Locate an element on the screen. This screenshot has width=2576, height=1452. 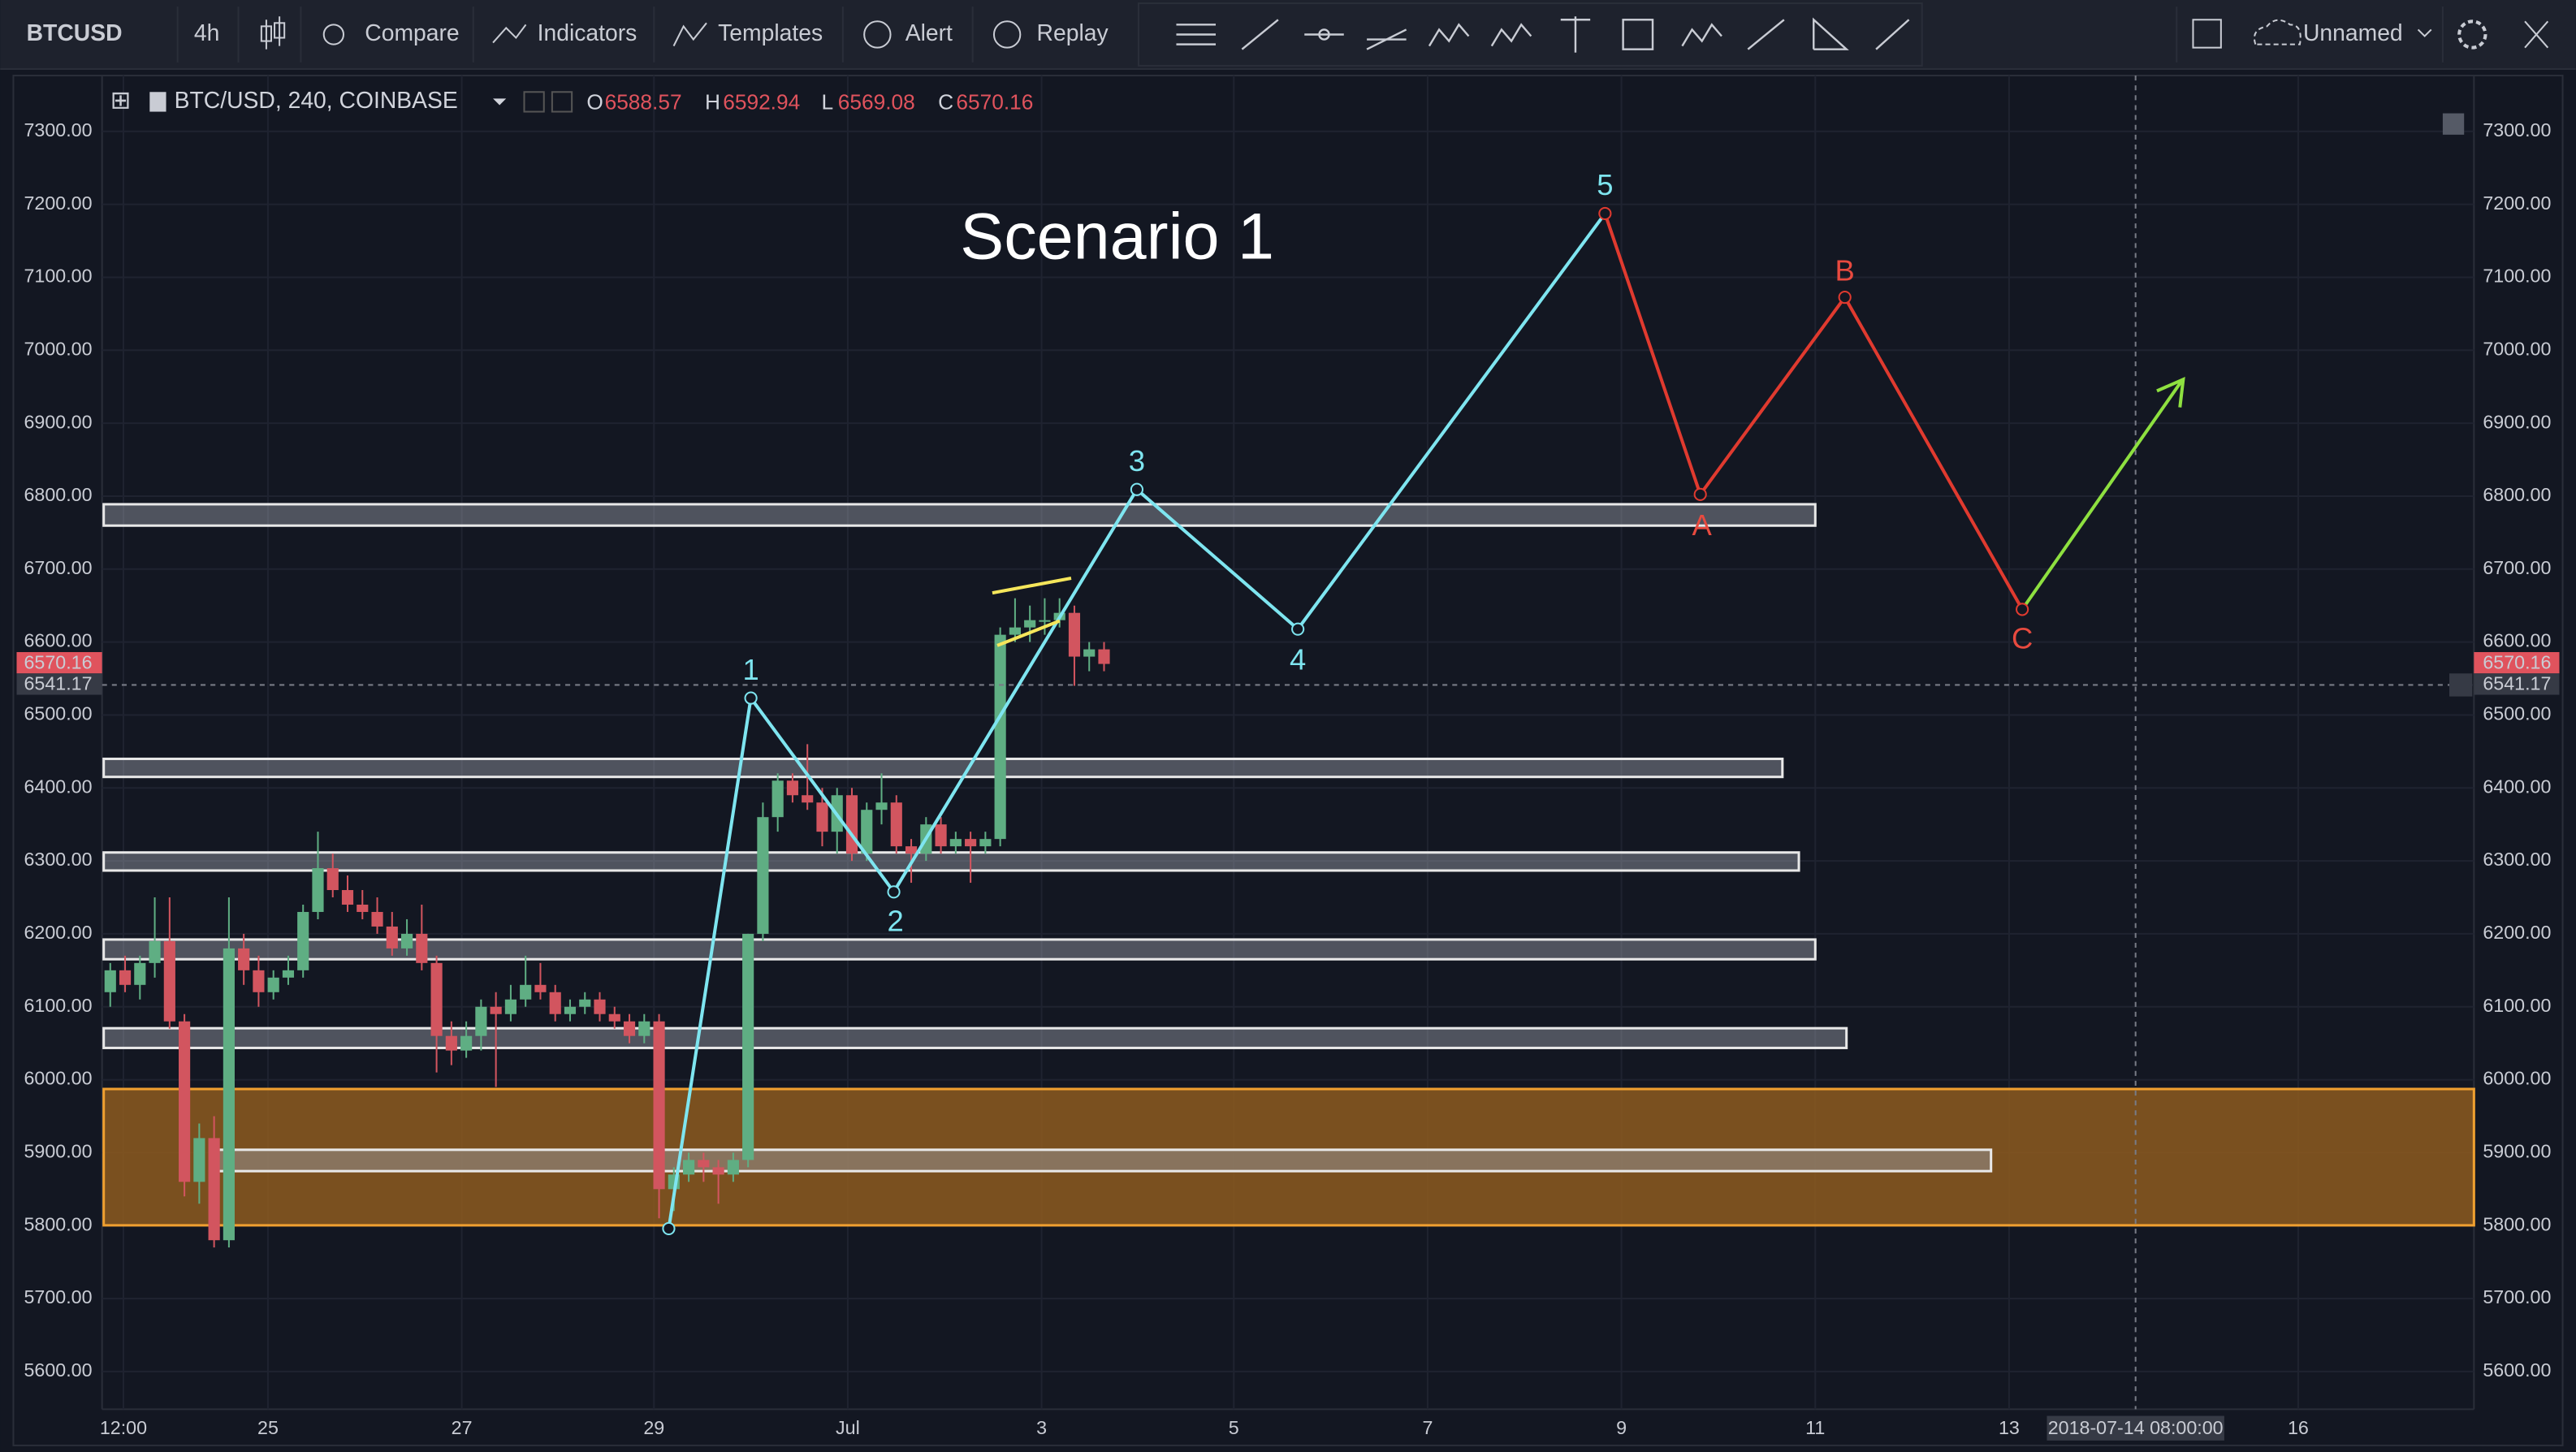
toolbar-separators is located at coordinates (1310, 34).